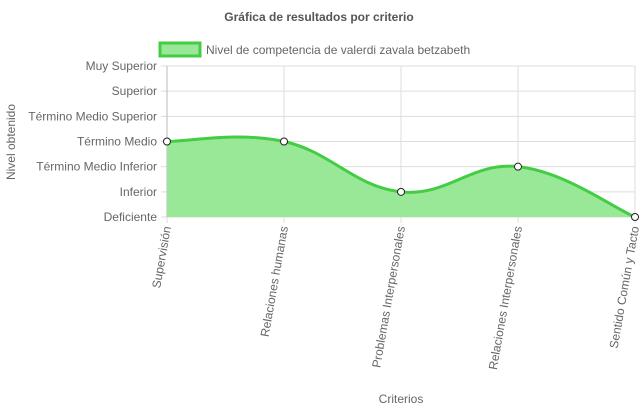  Describe the element at coordinates (92, 116) in the screenshot. I see `y-tick-label: Término Medio Superior` at that location.